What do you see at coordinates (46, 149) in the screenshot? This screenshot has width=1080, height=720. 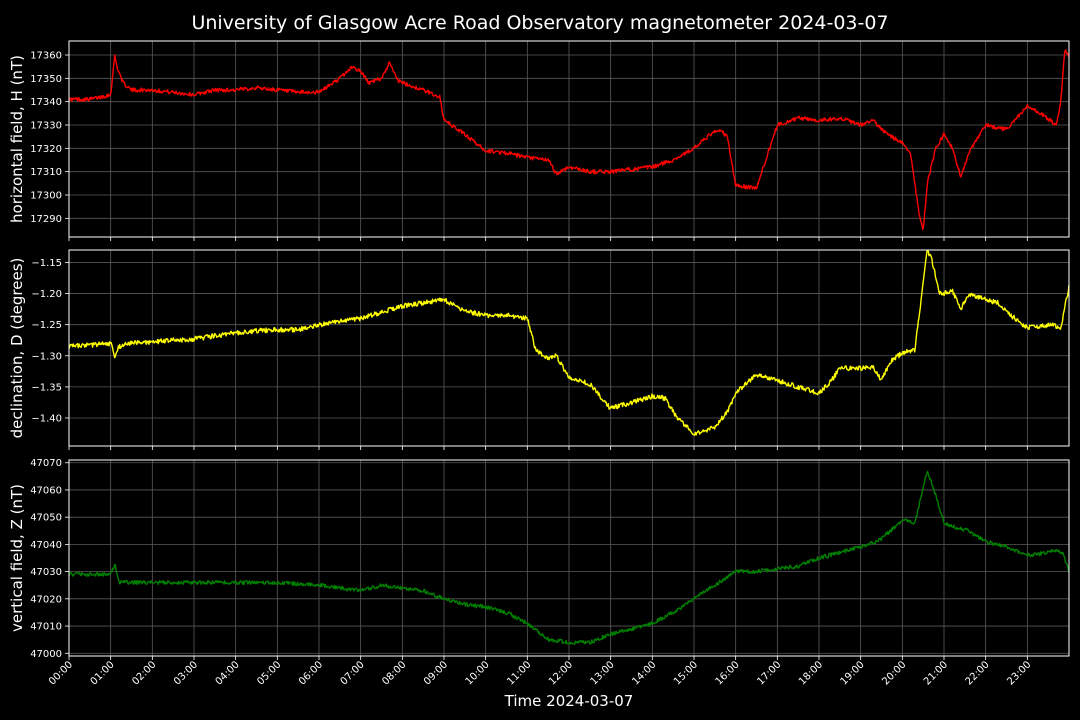 I see `y-tick-label: 17320` at bounding box center [46, 149].